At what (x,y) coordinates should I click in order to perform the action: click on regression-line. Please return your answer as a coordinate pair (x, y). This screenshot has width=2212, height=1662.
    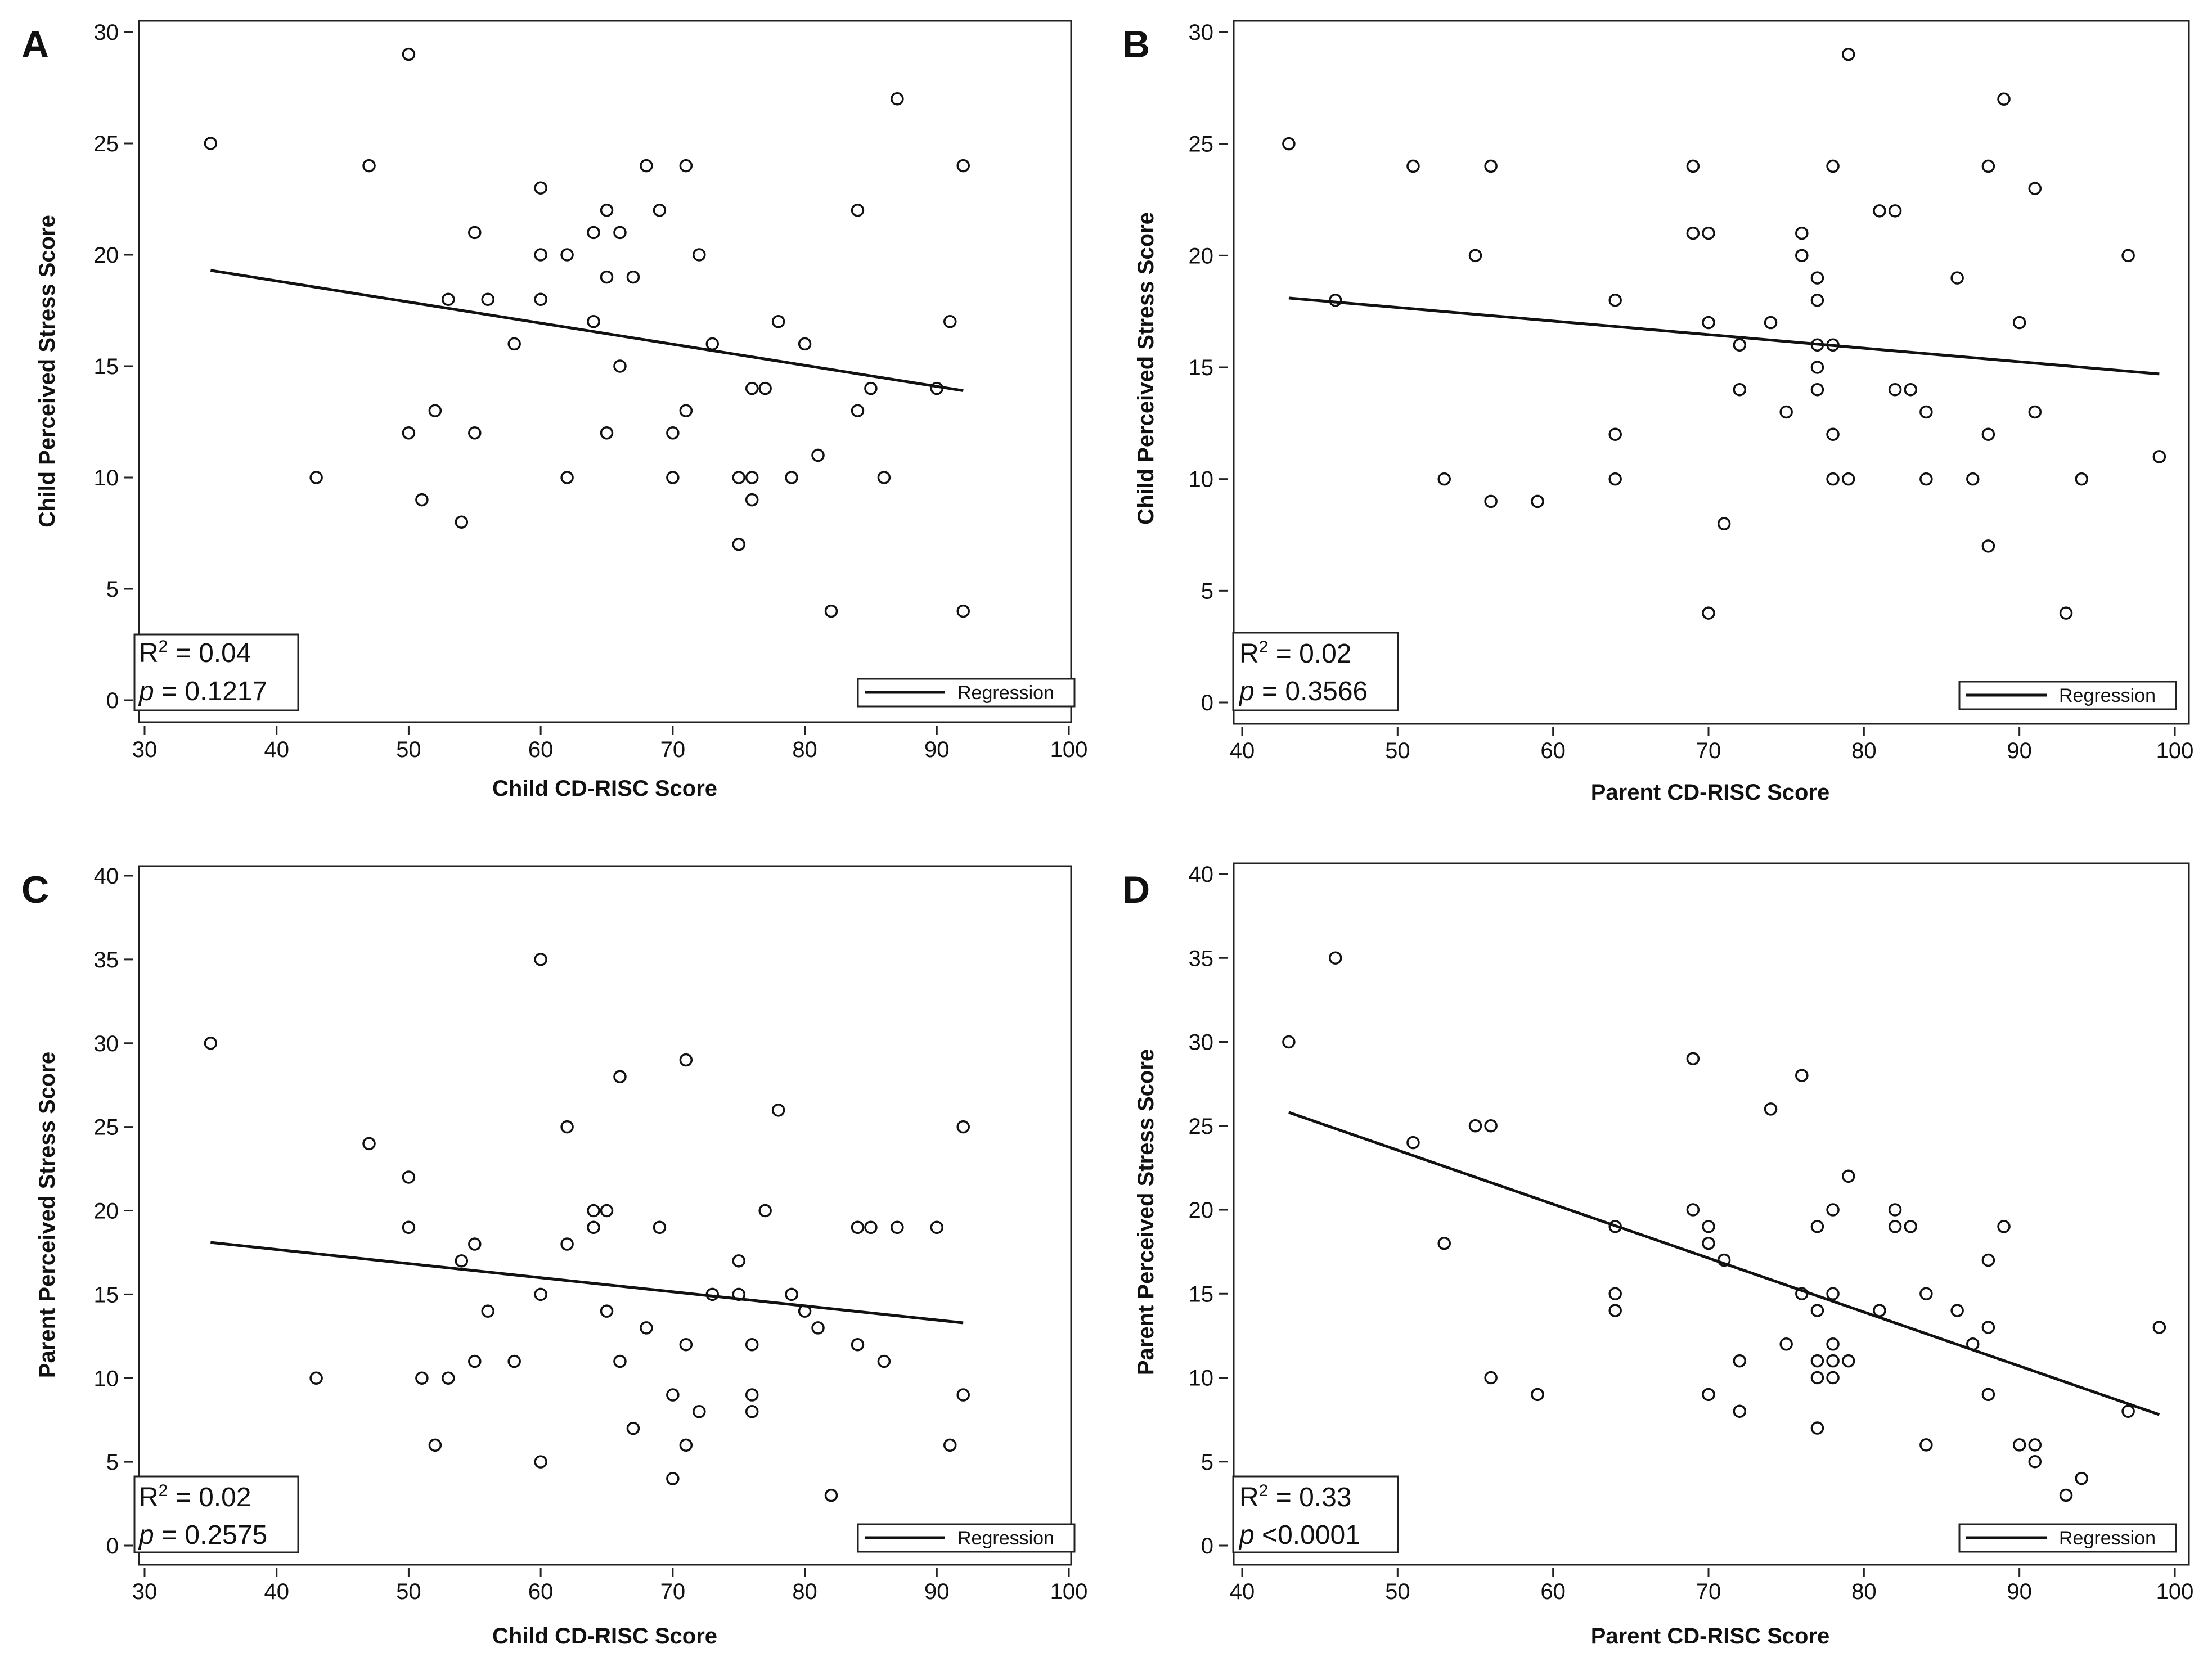
    Looking at the image, I should click on (587, 331).